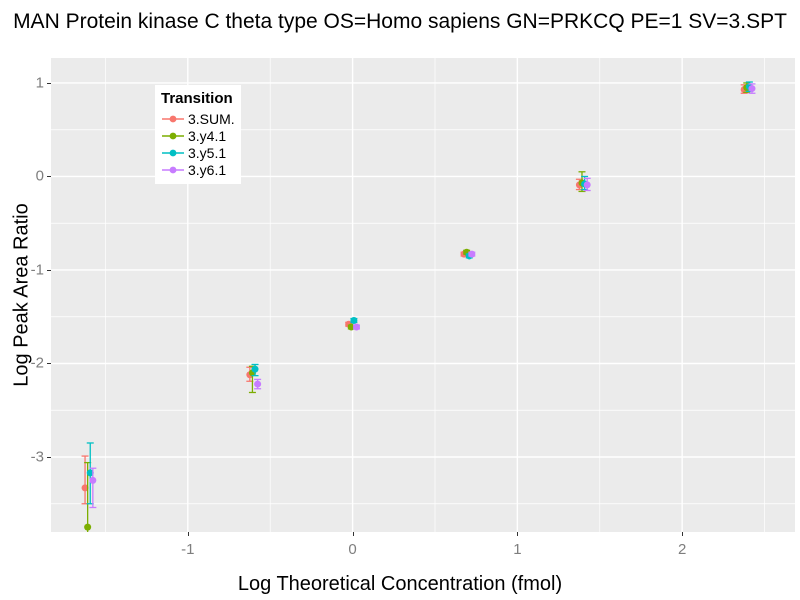 The image size is (800, 600). I want to click on y-tick-label: 1, so click(39, 83).